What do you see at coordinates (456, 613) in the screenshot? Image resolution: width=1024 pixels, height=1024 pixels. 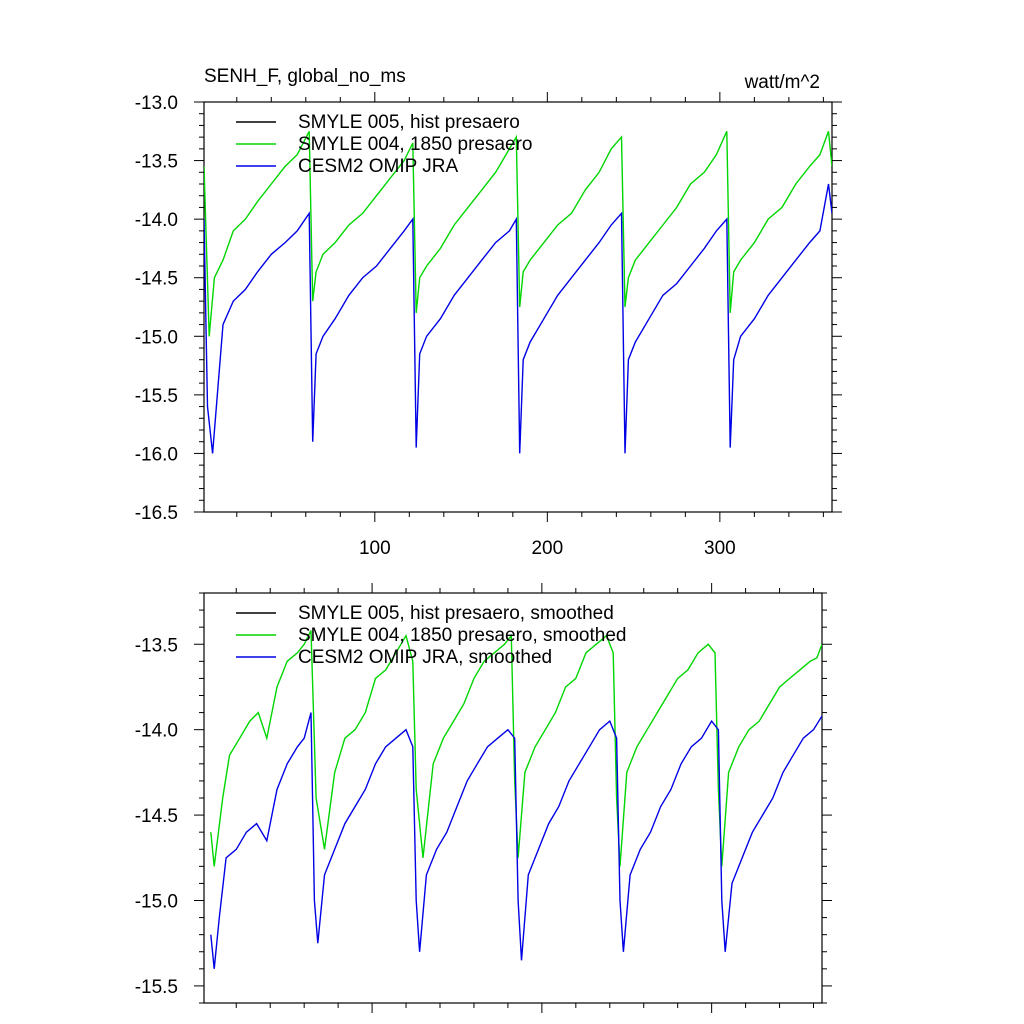 I see `legend-label-hist: SMYLE 005, hist presaero, smoothed` at bounding box center [456, 613].